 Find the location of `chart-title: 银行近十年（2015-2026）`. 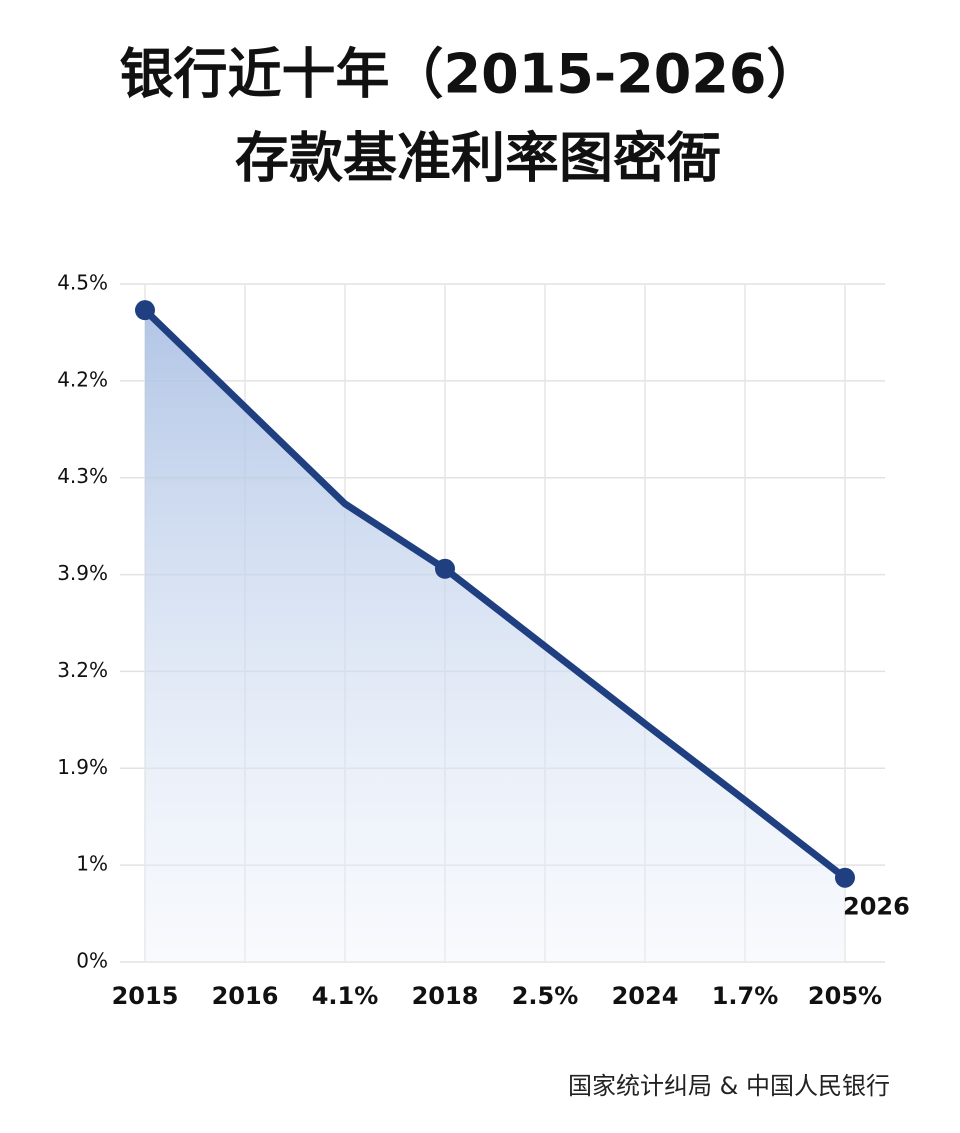

chart-title: 银行近十年（2015-2026） is located at coordinates (470, 74).